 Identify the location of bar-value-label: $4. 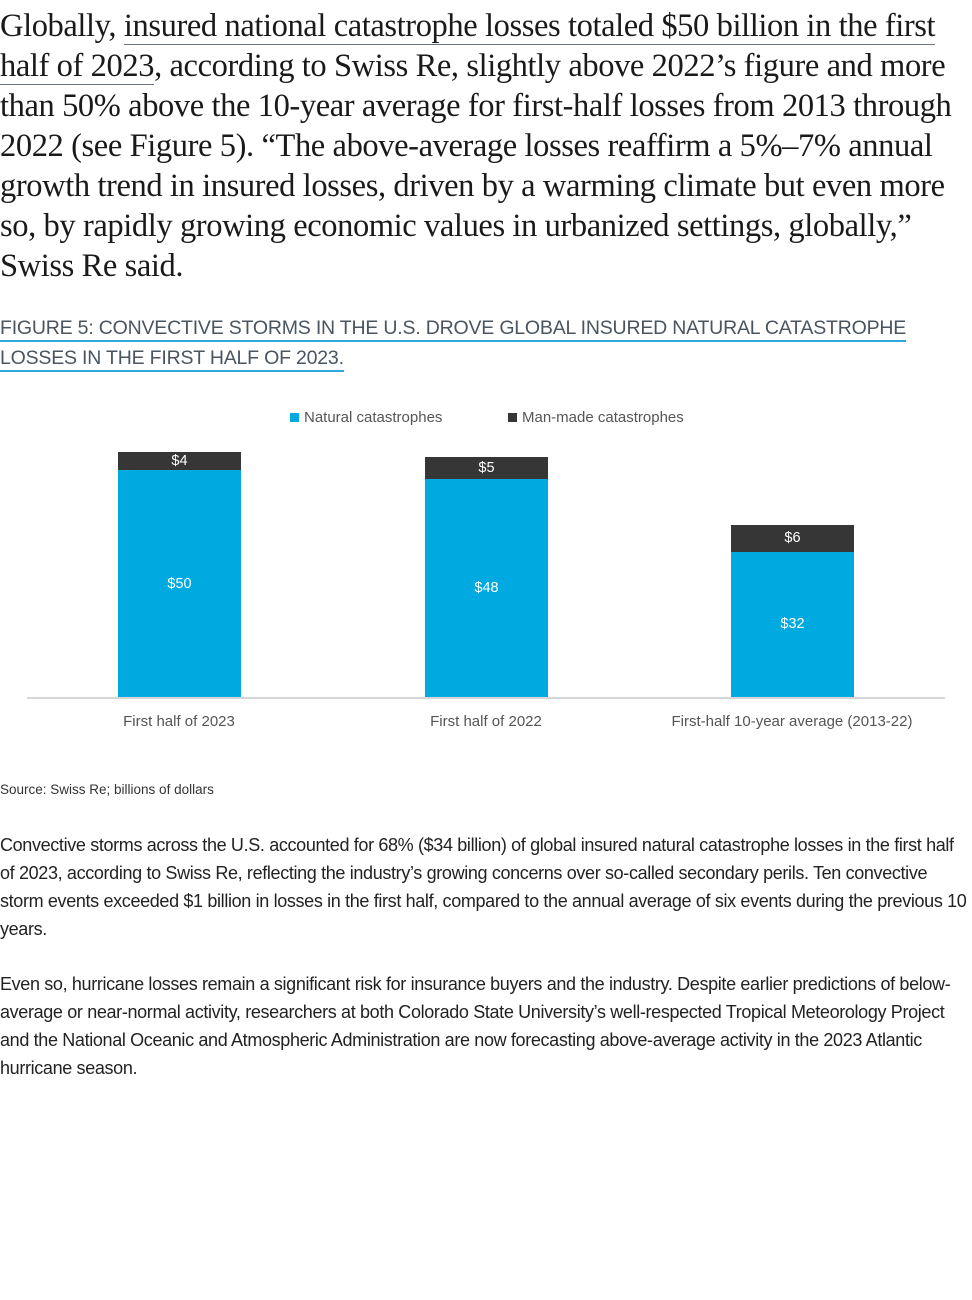
(179, 461).